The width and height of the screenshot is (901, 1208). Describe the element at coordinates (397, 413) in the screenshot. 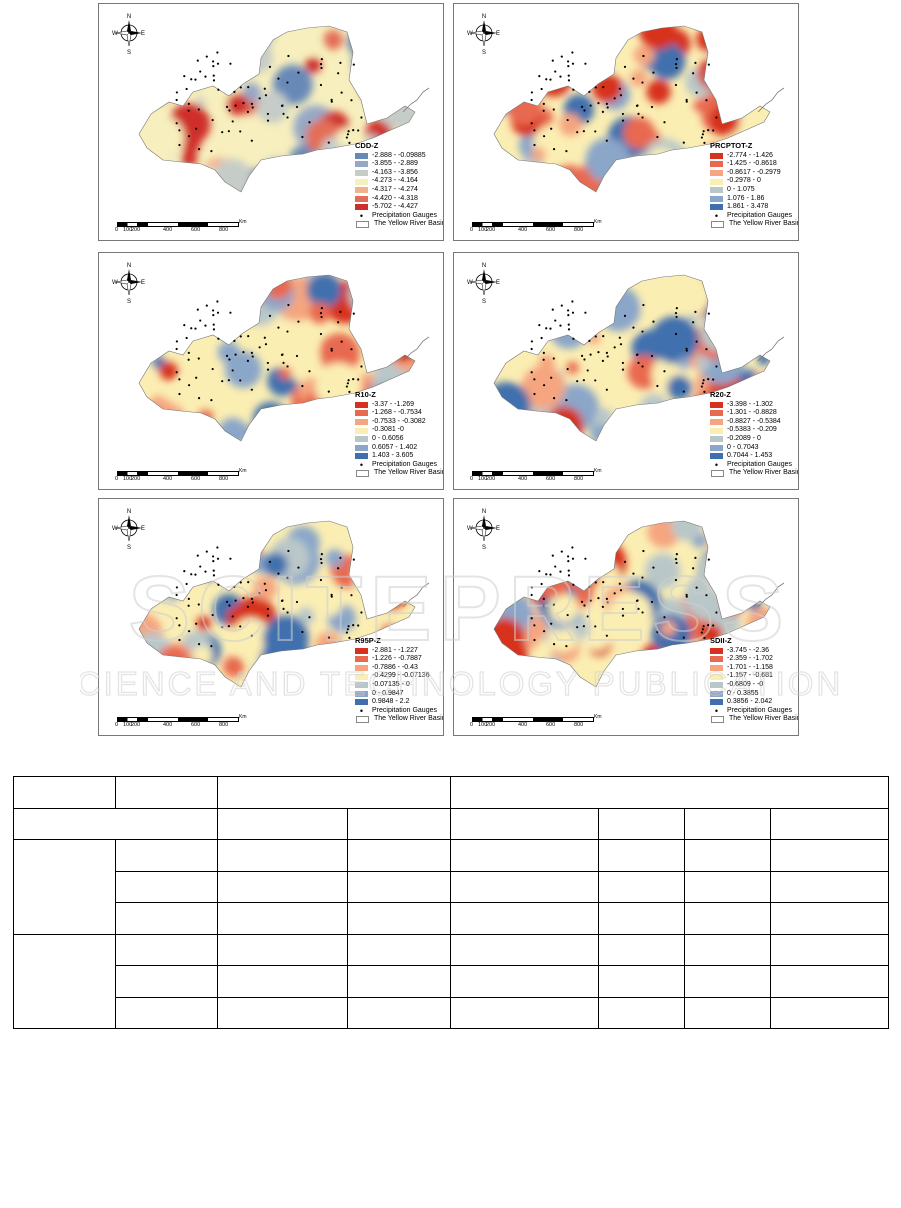

I see `legend-label: -1.268 - -0.7534` at that location.